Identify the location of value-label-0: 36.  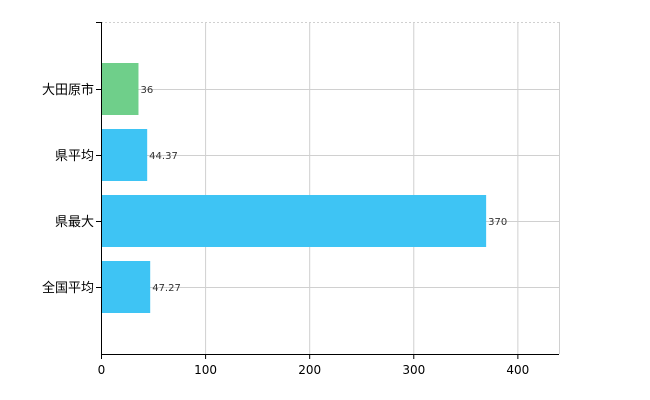
(146, 90).